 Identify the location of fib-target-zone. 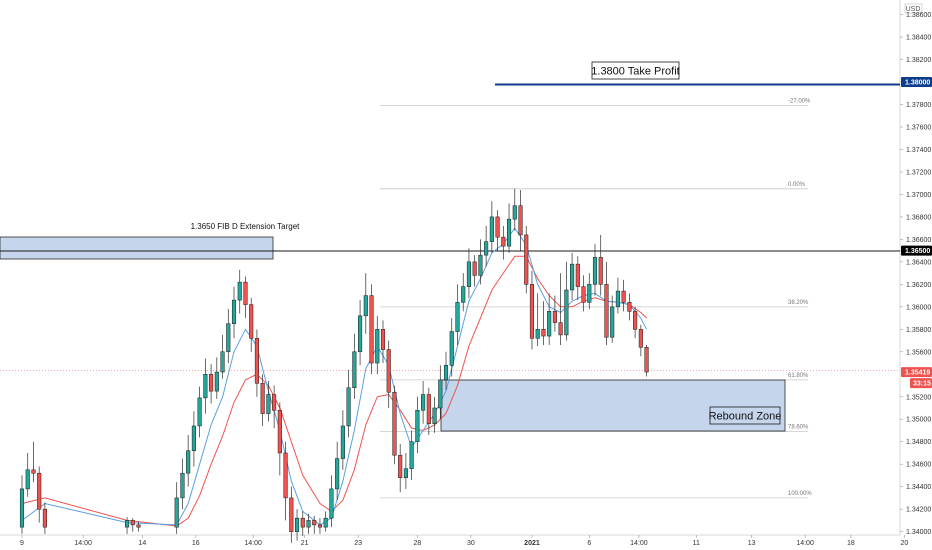
(137, 248).